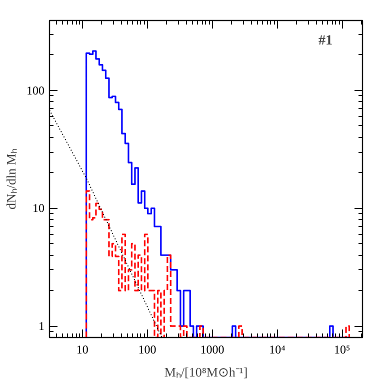 This screenshot has height=382, width=382. What do you see at coordinates (41, 326) in the screenshot?
I see `y-tick-label: 1` at bounding box center [41, 326].